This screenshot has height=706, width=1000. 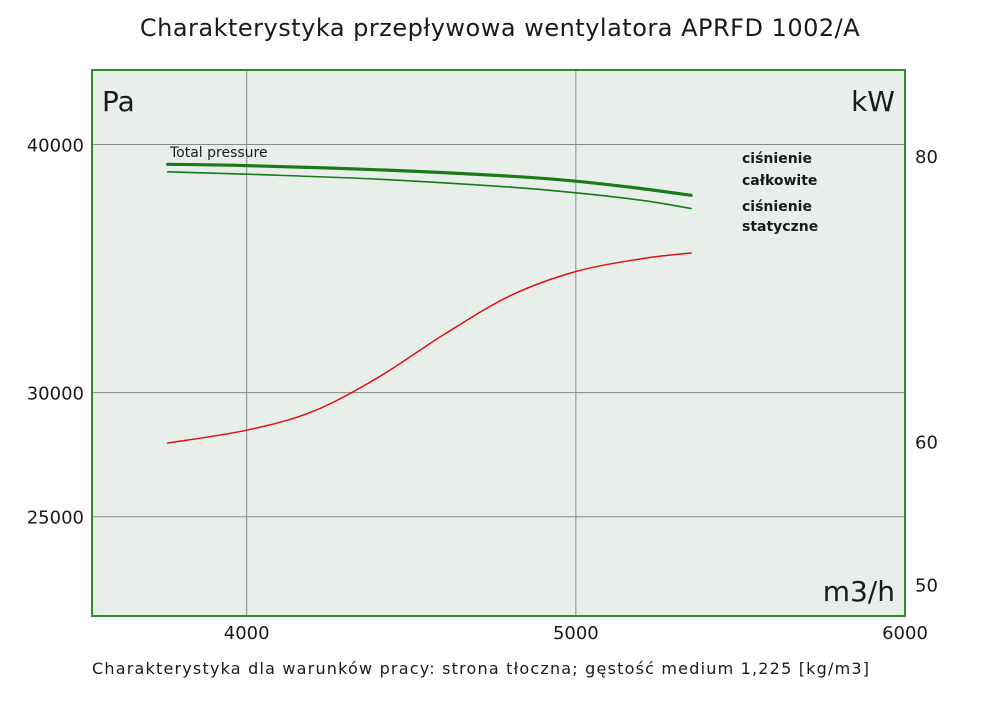 What do you see at coordinates (926, 586) in the screenshot?
I see `y-right-tick-50: 50` at bounding box center [926, 586].